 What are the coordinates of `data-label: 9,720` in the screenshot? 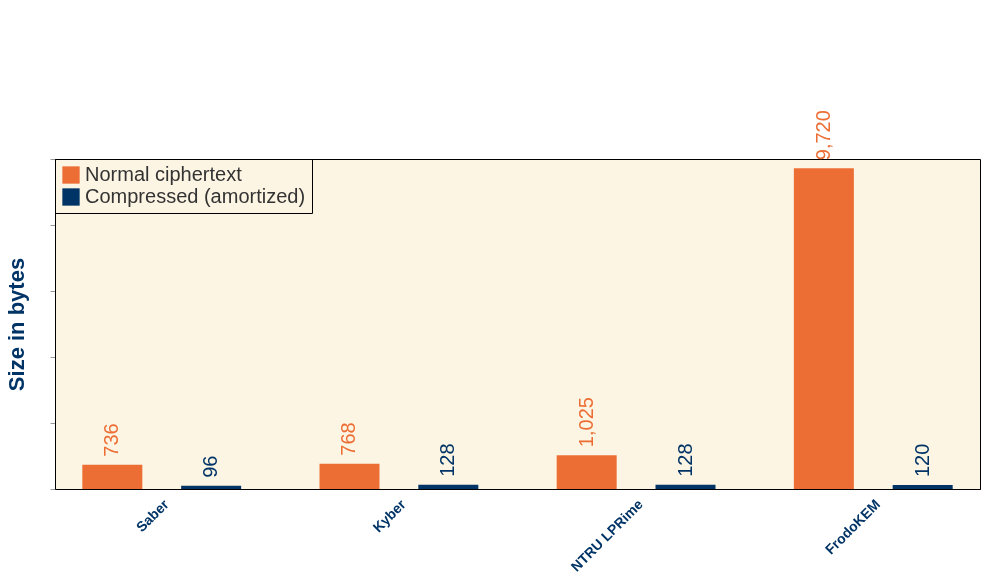 It's located at (822, 135).